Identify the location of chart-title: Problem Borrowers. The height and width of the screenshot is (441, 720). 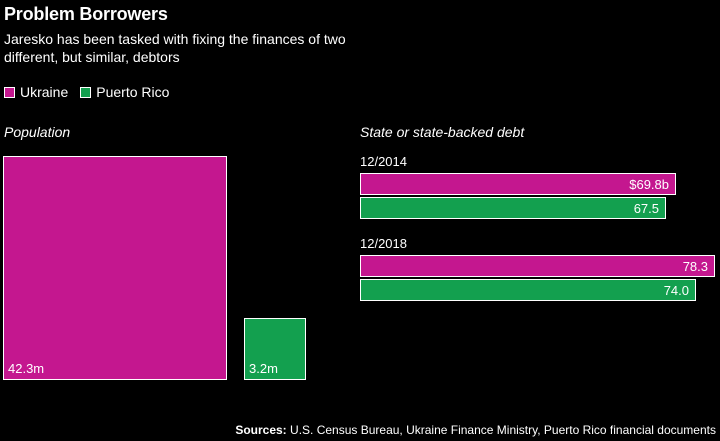
(86, 14).